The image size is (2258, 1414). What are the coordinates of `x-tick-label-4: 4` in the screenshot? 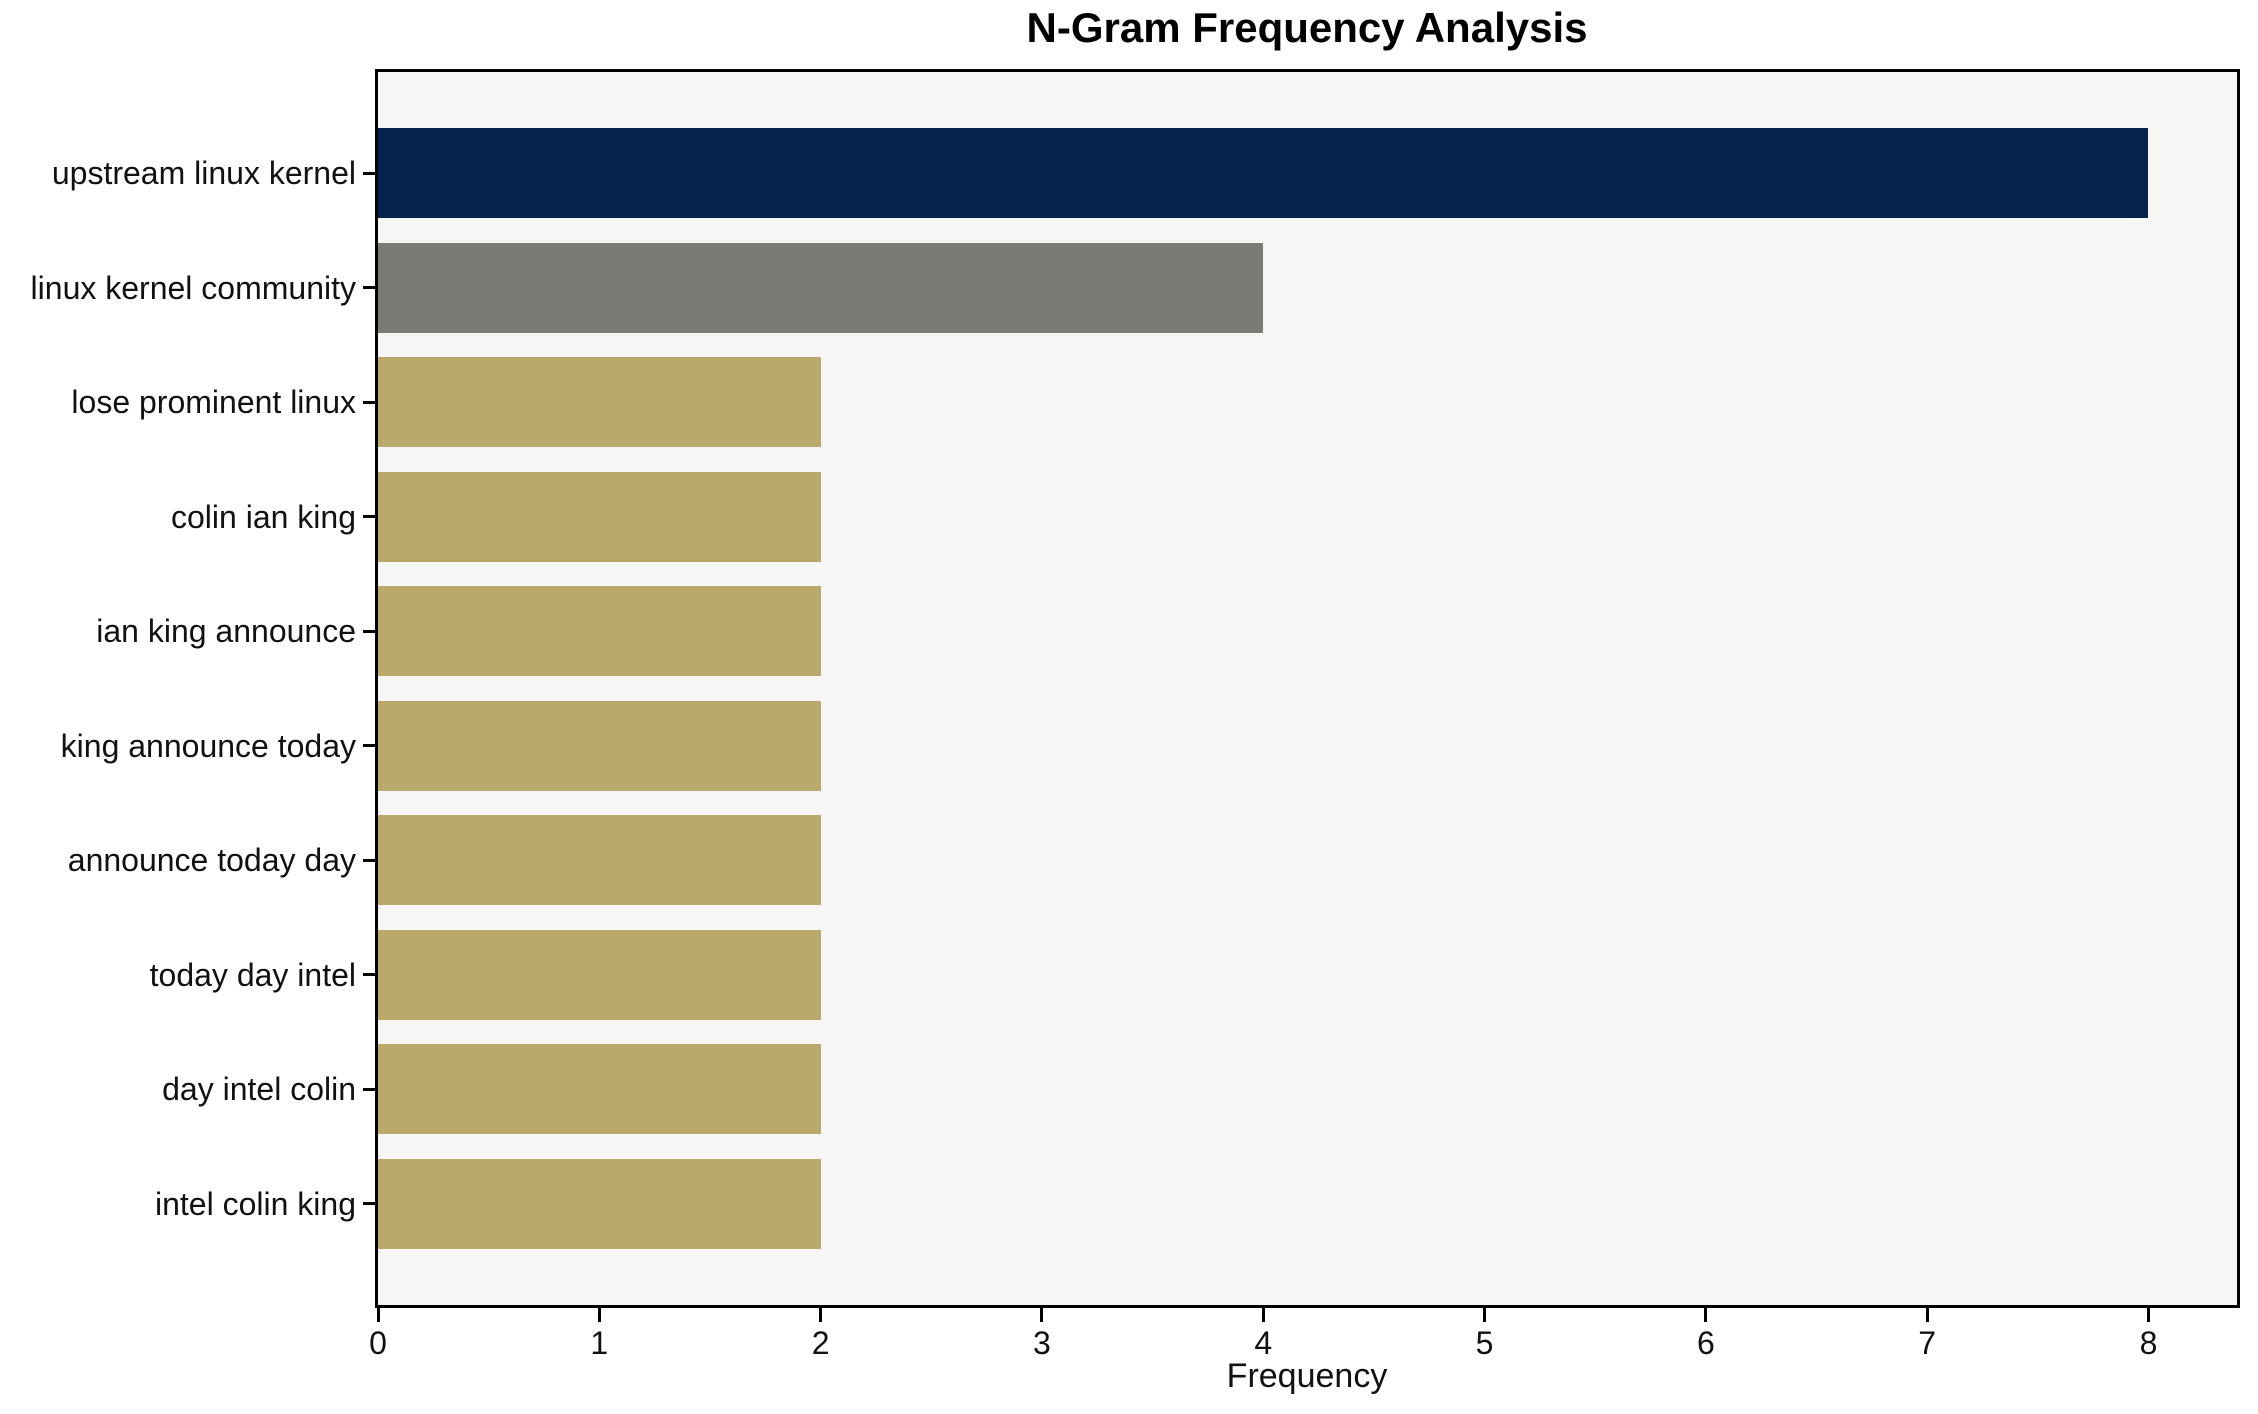 It's located at (1263, 1343).